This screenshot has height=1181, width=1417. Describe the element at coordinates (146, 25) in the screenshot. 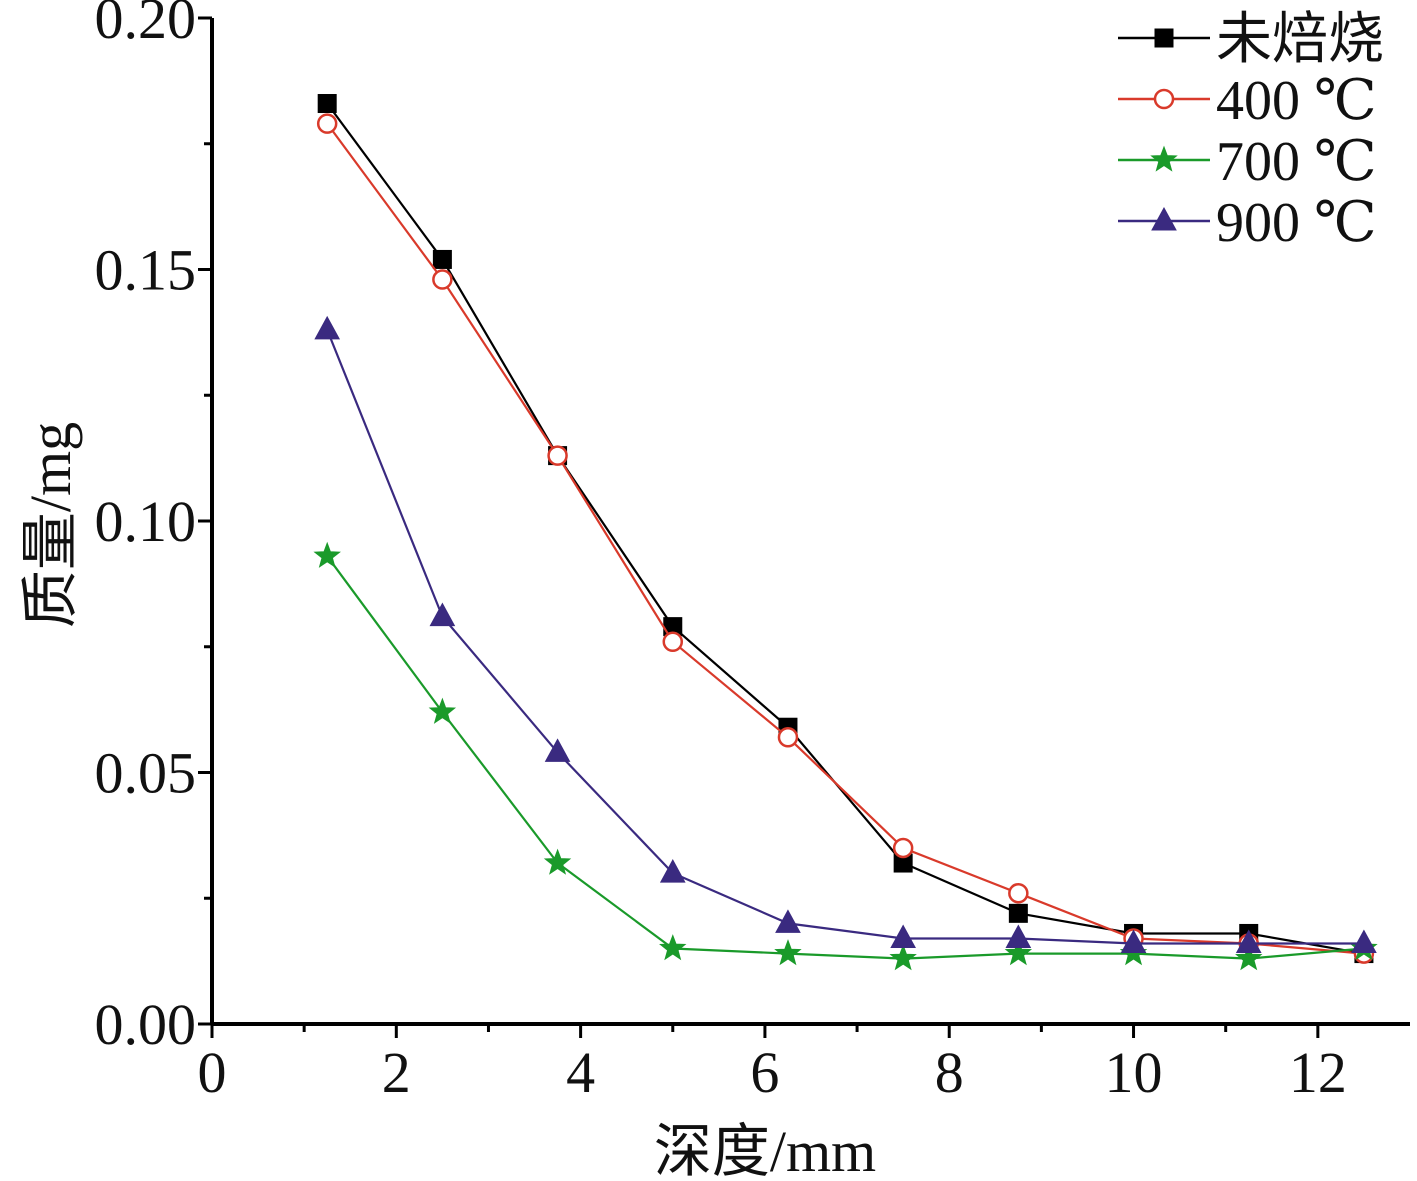

I see `y-tick-label: 0.20` at that location.